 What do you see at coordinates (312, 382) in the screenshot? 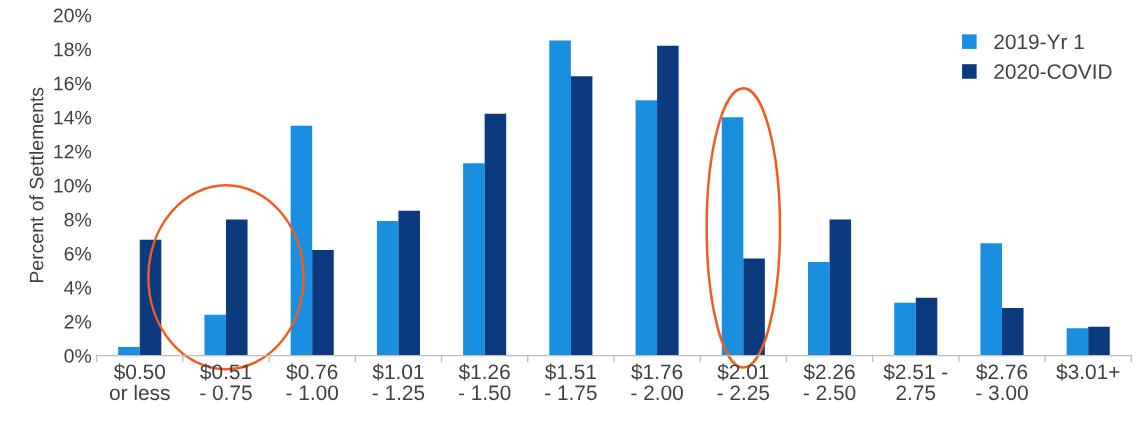
I see `x-tick-label: $0.76 - 1.00` at bounding box center [312, 382].